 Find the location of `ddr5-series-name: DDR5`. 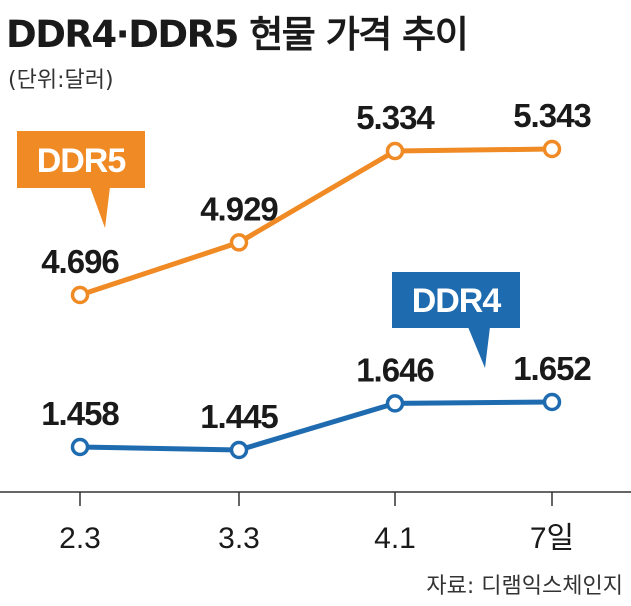

ddr5-series-name: DDR5 is located at coordinates (81, 161).